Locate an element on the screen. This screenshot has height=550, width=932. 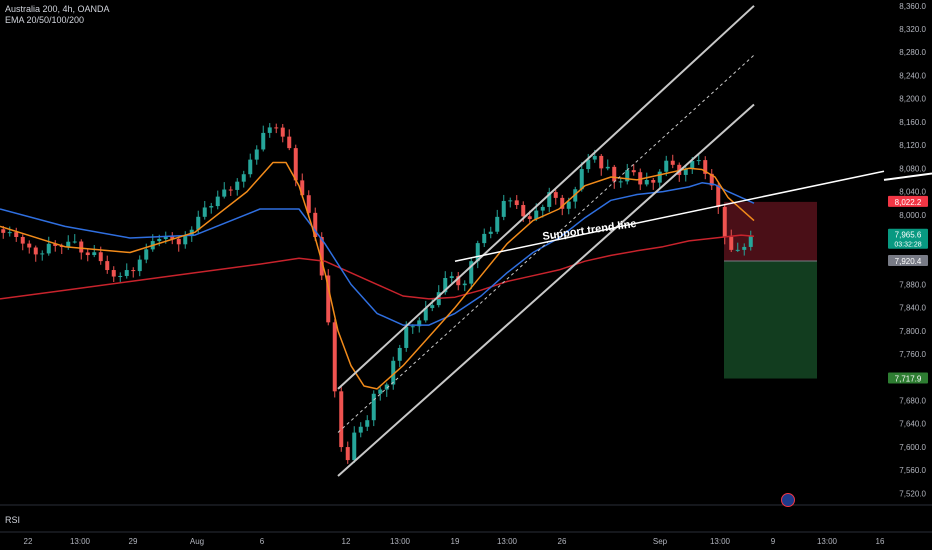
time-tick-label: 26 is located at coordinates (562, 541).